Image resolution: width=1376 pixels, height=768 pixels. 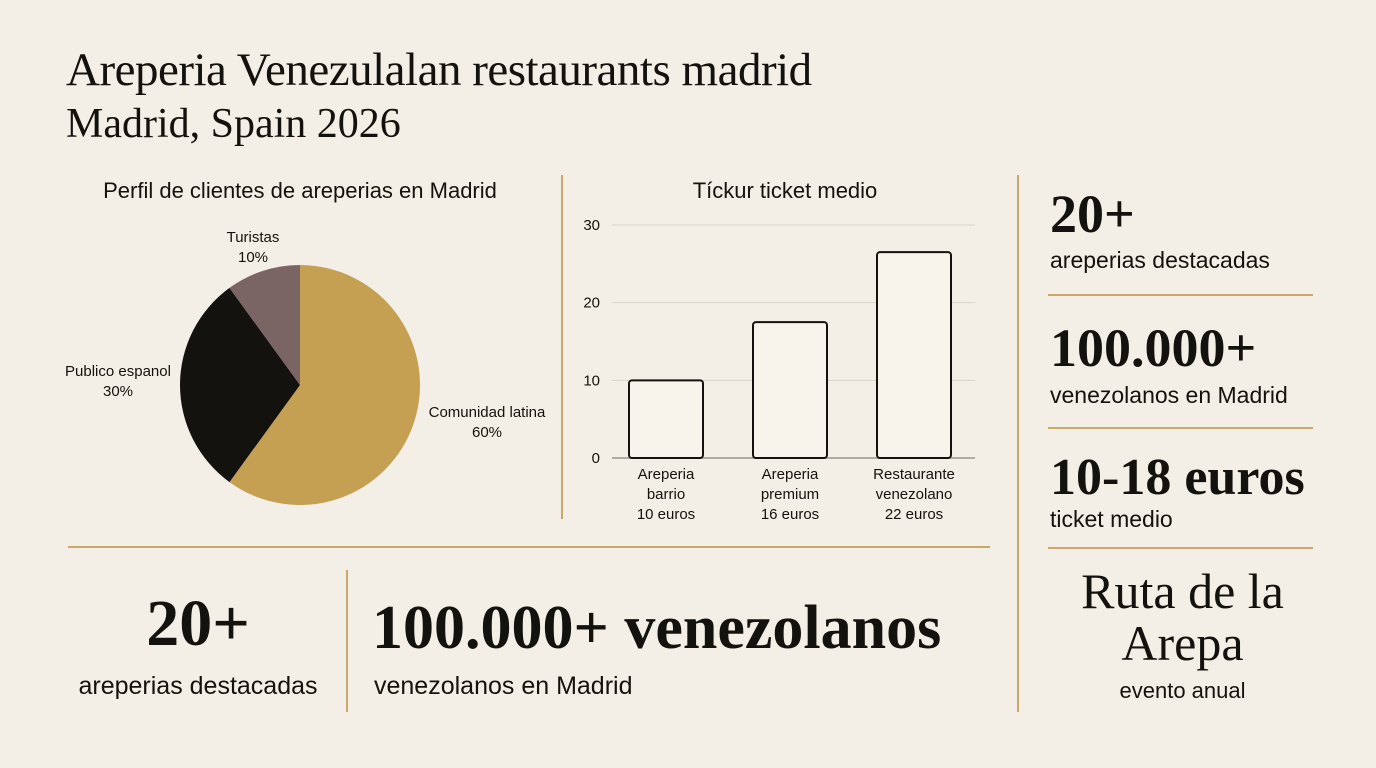 What do you see at coordinates (1092, 214) in the screenshot?
I see `side-stat-value: 20+` at bounding box center [1092, 214].